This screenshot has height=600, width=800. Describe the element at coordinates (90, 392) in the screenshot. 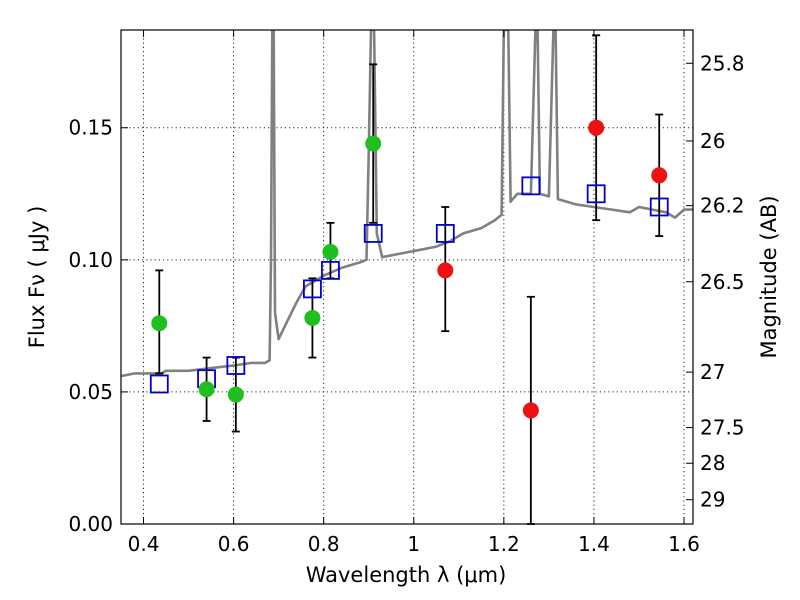

I see `y-tick-label: 0.05` at that location.